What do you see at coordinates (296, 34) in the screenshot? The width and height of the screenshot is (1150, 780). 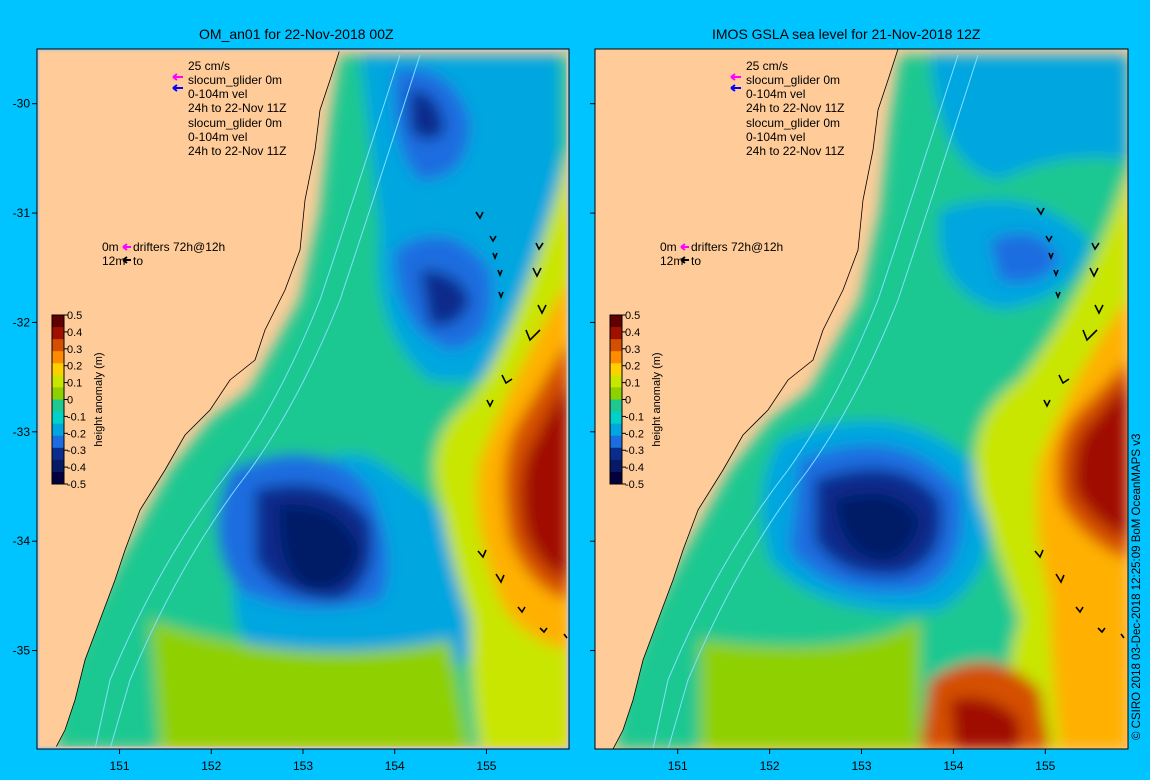 I see `panel-title-left: OM_an01 for 22-Nov-2018 00Z` at bounding box center [296, 34].